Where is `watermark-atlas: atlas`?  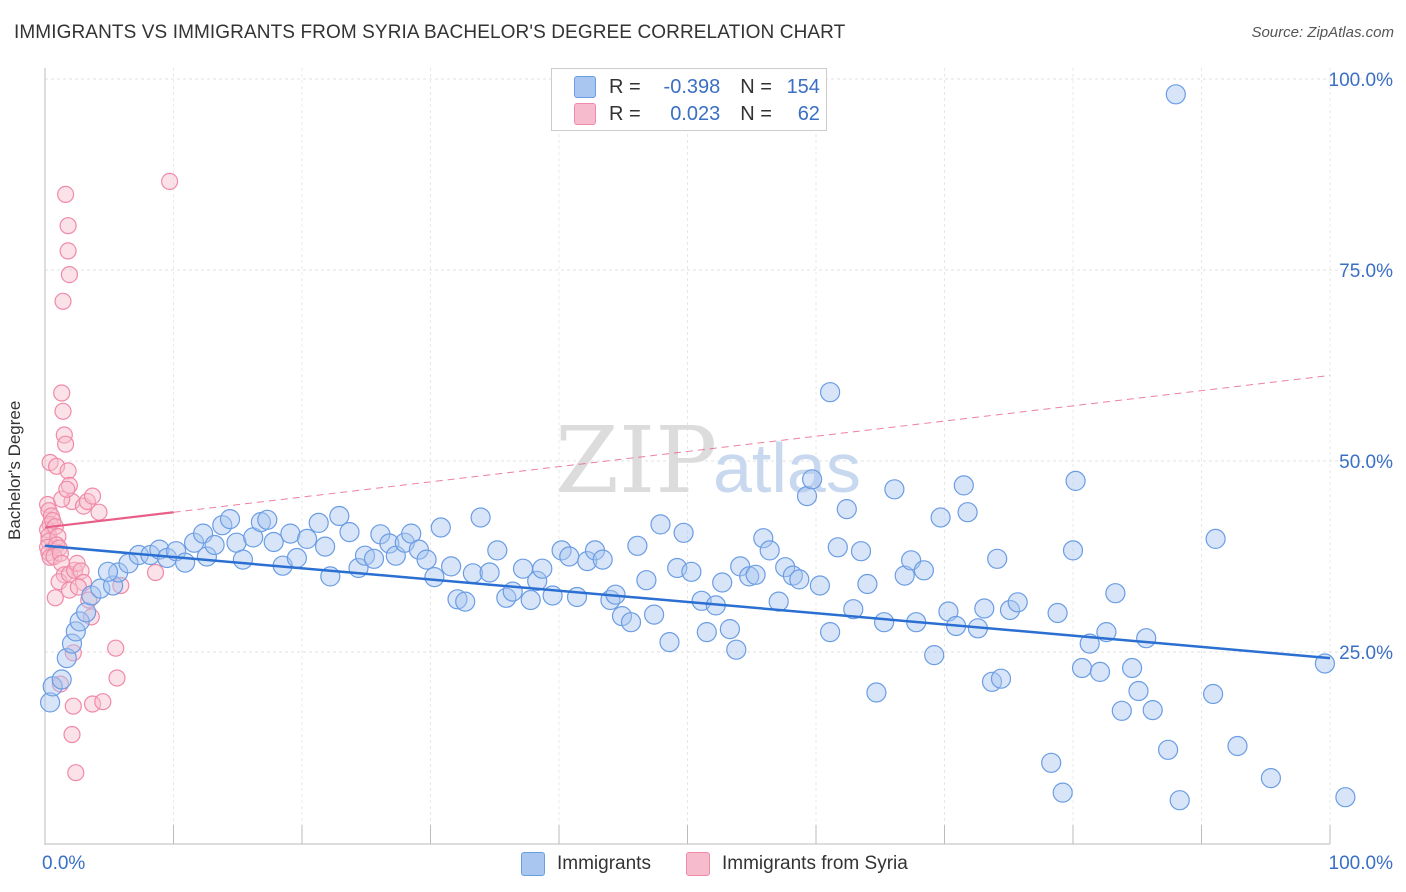 watermark-atlas: atlas is located at coordinates (787, 468).